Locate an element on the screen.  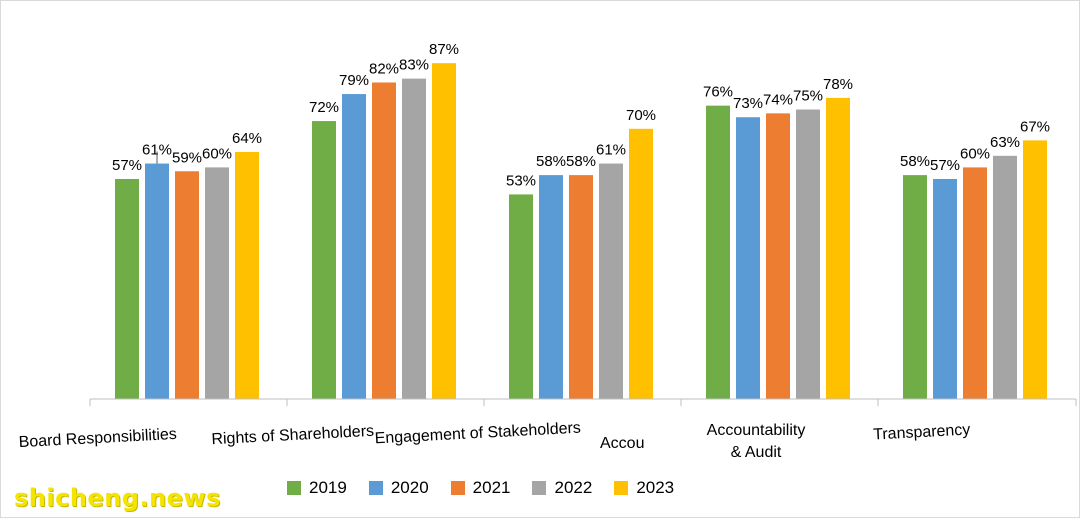
bar-engagement-of-stakeholders-2019 is located at coordinates (521, 296).